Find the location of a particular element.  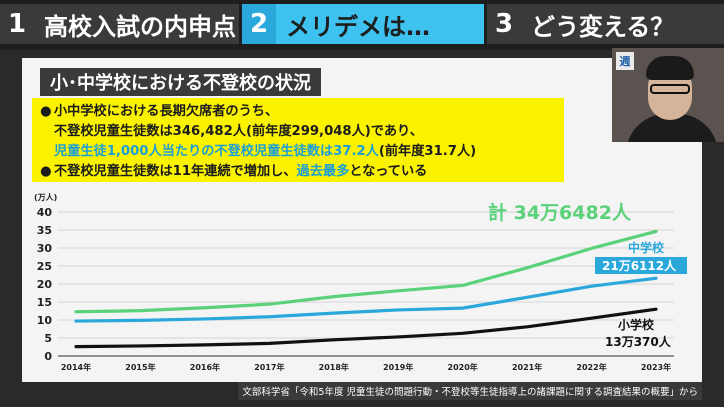

note-line-3: 児童生徒1,000人当たりの不登校児童生徒数は37.2人(前年度31.7人) is located at coordinates (265, 151).